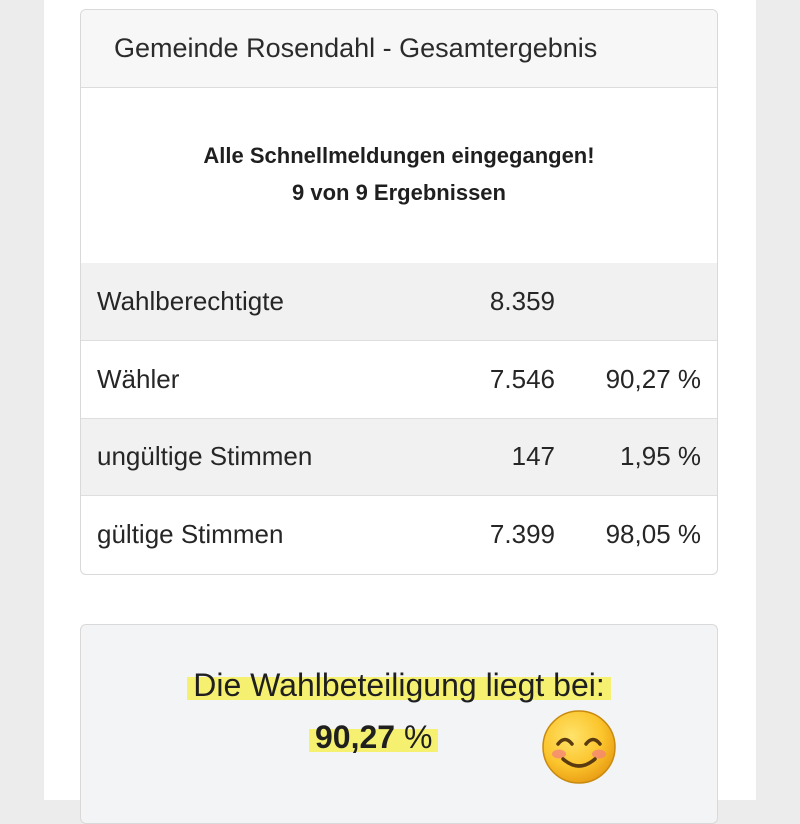 The width and height of the screenshot is (800, 824). I want to click on row-percent, so click(636, 302).